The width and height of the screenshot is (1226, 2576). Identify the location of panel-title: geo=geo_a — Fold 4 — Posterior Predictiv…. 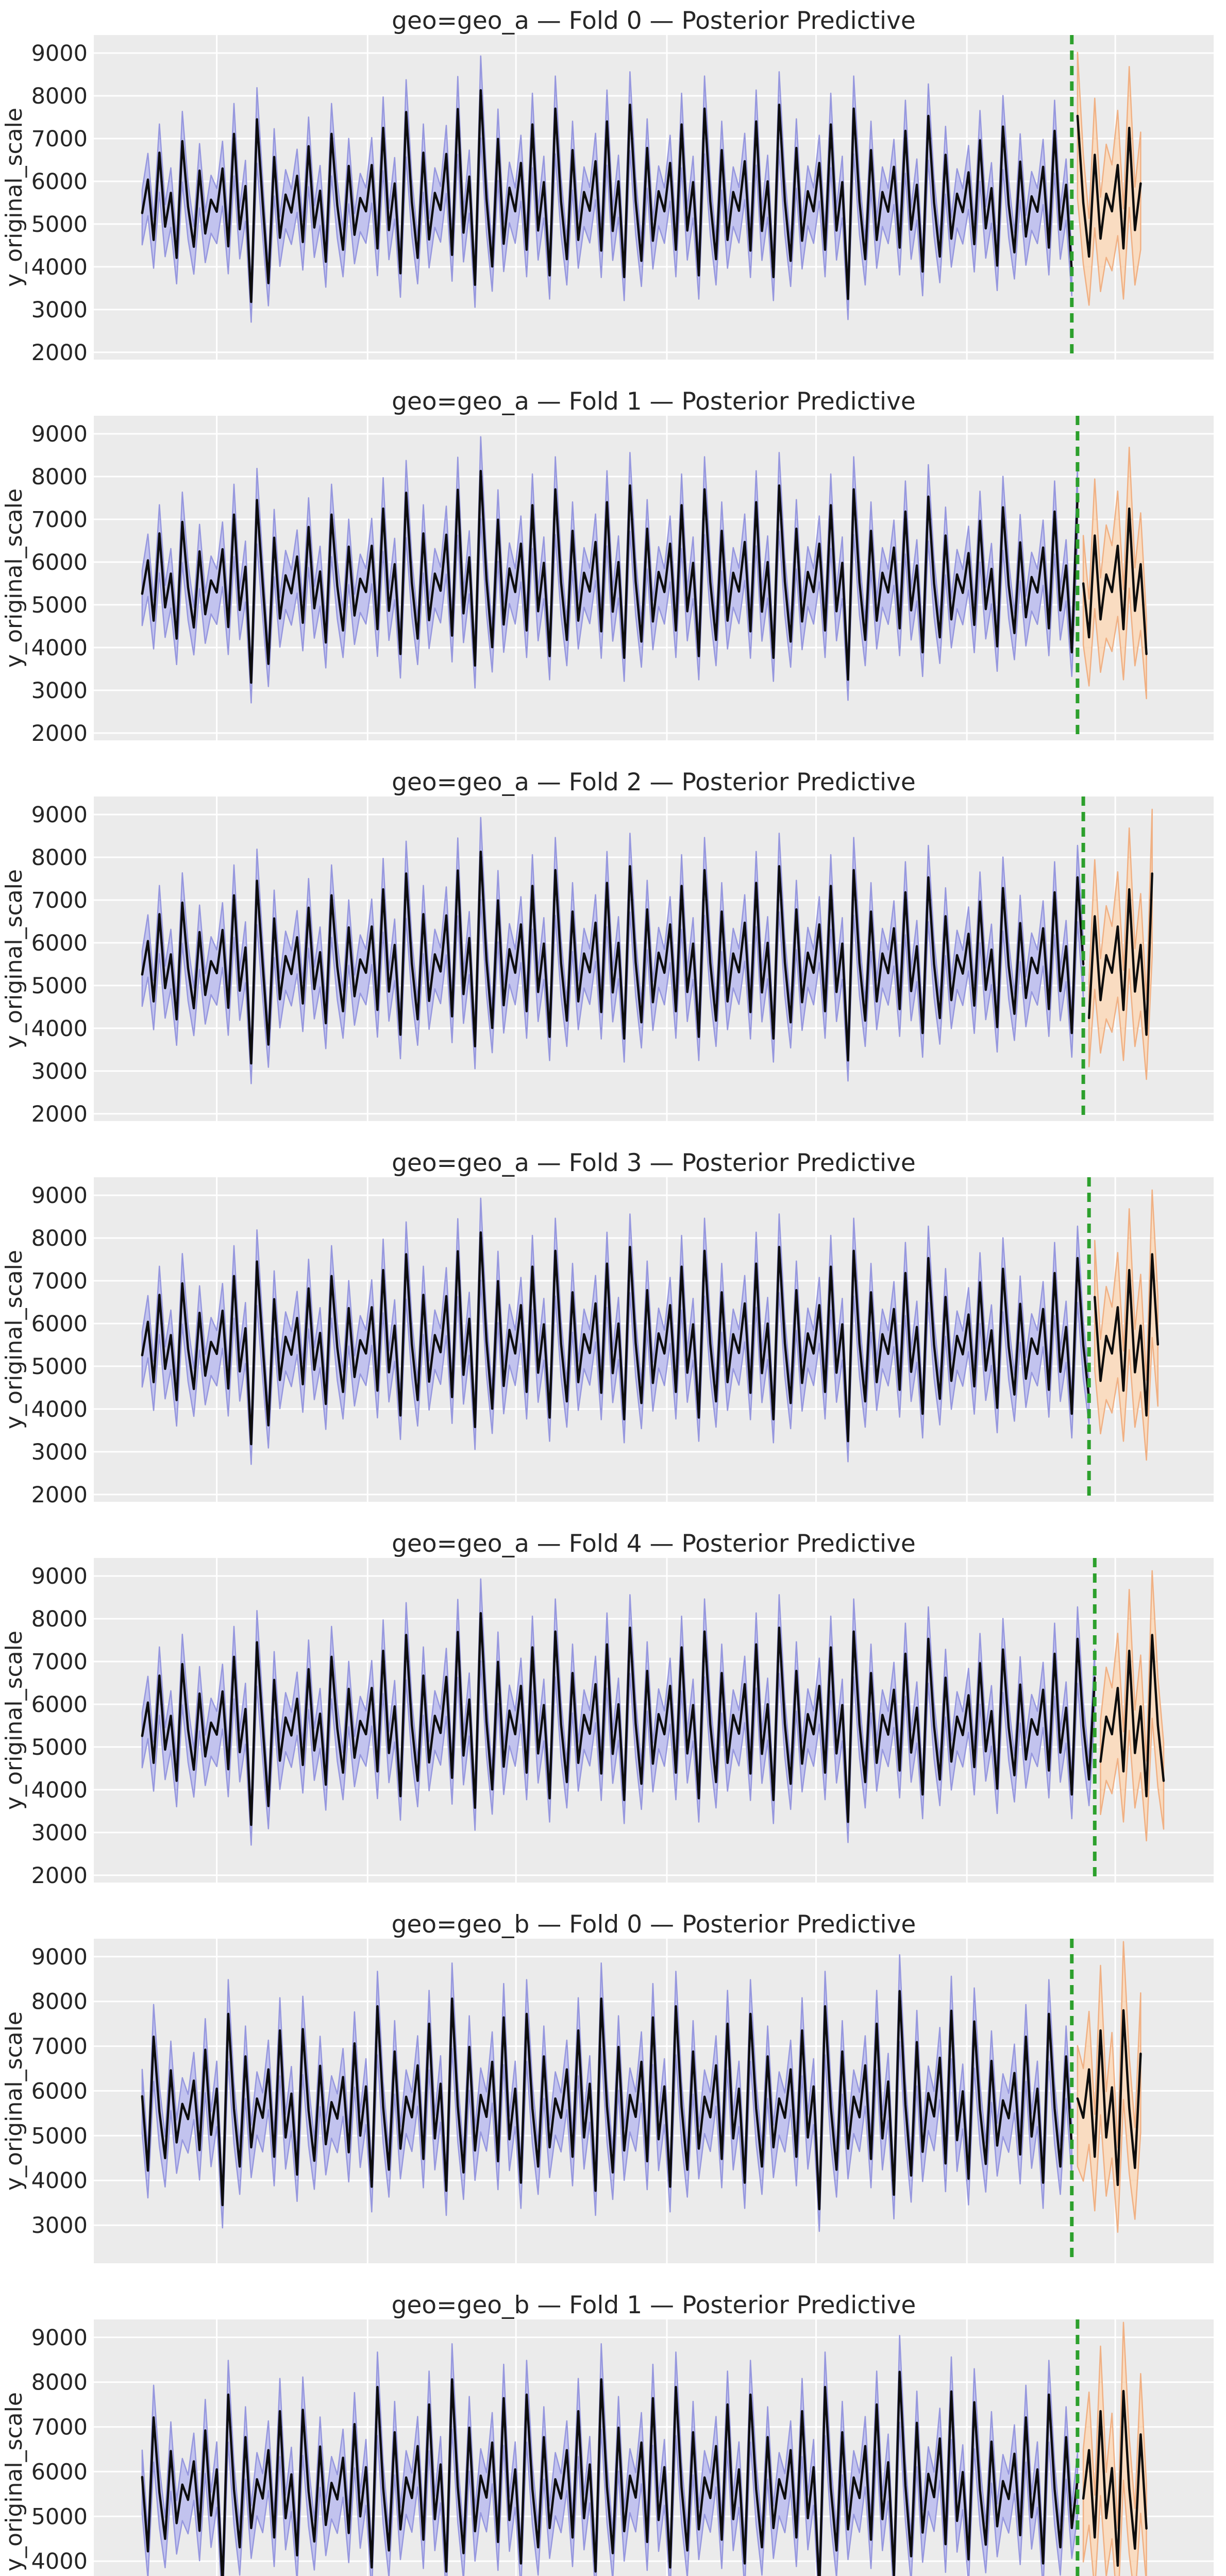
(654, 1544).